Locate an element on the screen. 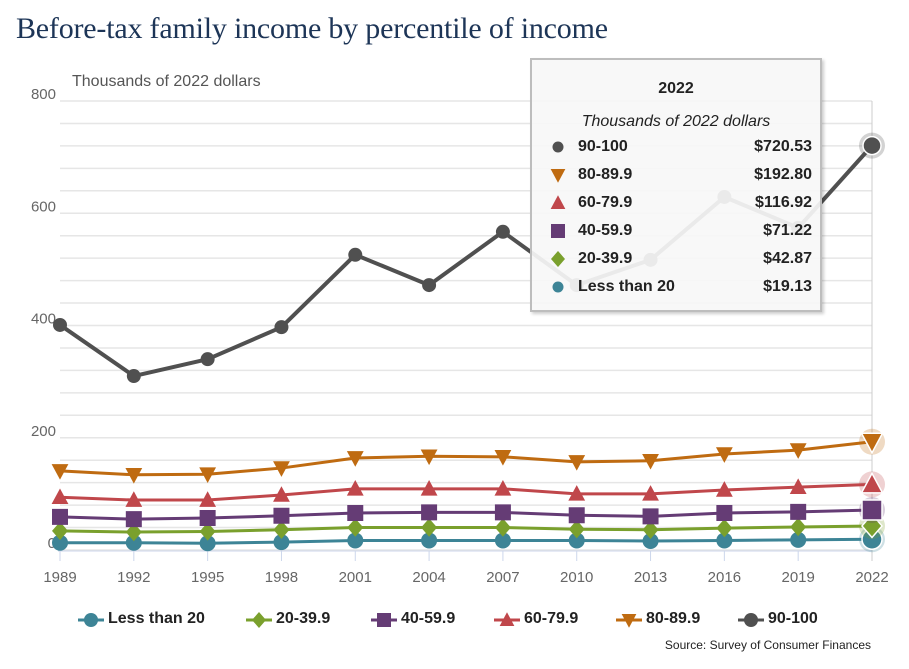  y-tick-label: 200 is located at coordinates (43, 431).